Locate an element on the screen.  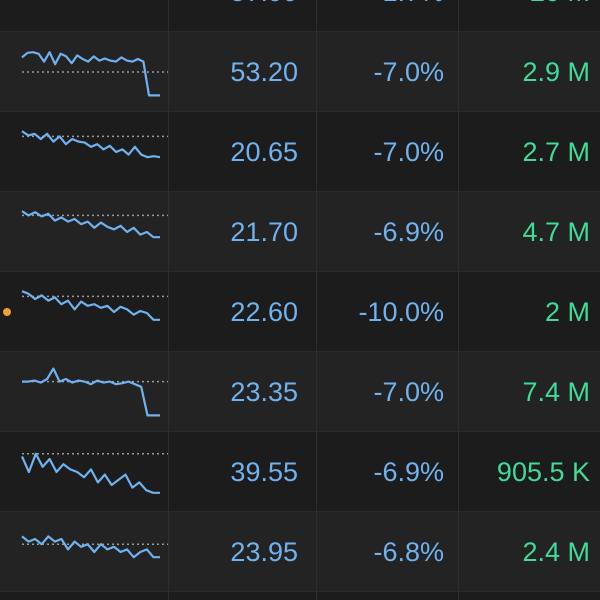
volume-cell: 2.4 M is located at coordinates (556, 552).